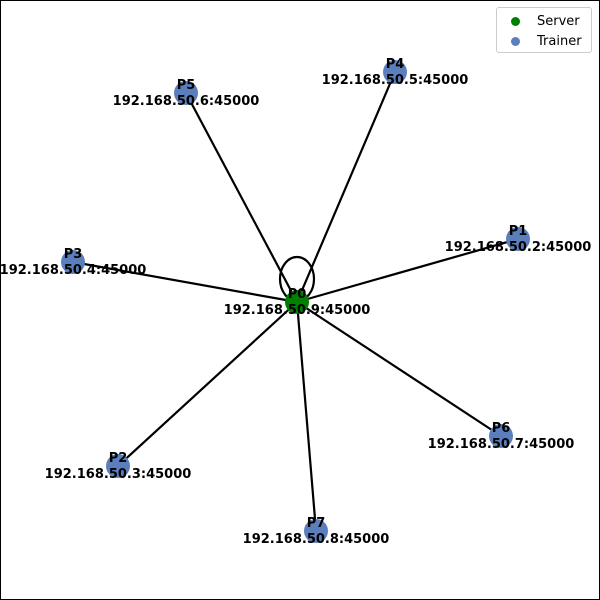 This screenshot has height=600, width=600. What do you see at coordinates (558, 21) in the screenshot?
I see `legend-label-server: Server` at bounding box center [558, 21].